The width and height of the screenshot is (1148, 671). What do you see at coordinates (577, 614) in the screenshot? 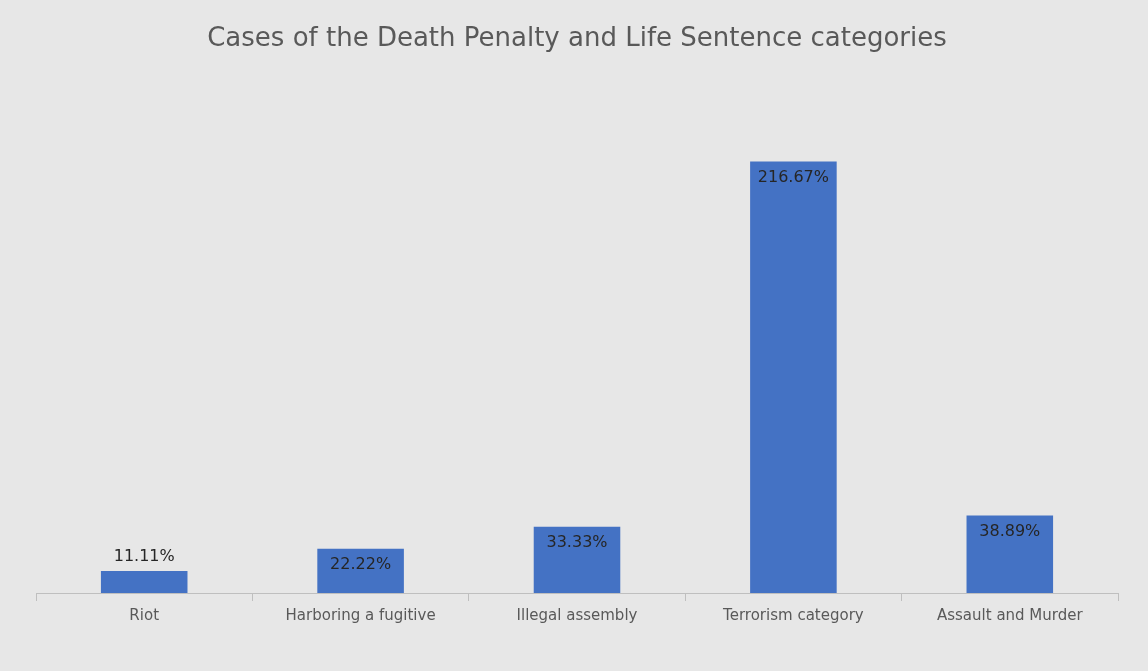
I see `x-tick-label: Illegal assembly` at bounding box center [577, 614].